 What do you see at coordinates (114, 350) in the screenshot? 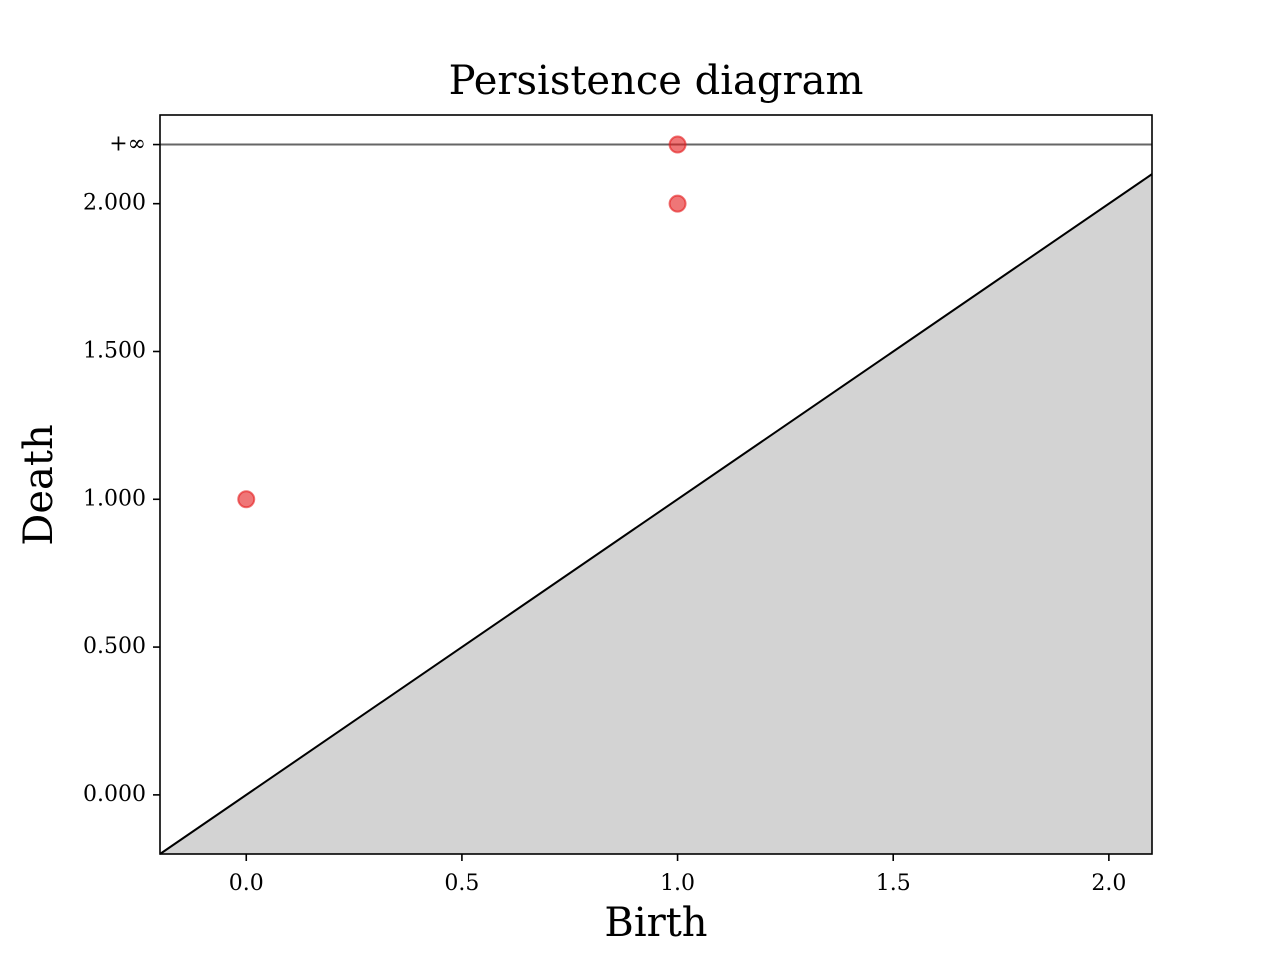
I see `y-tick-label: 1.500` at bounding box center [114, 350].